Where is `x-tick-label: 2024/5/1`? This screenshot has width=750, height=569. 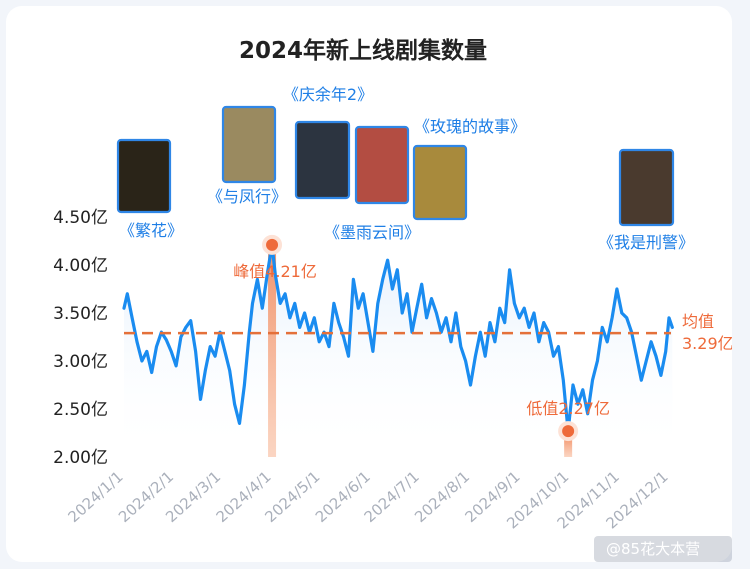
x-tick-label: 2024/5/1 is located at coordinates (292, 497).